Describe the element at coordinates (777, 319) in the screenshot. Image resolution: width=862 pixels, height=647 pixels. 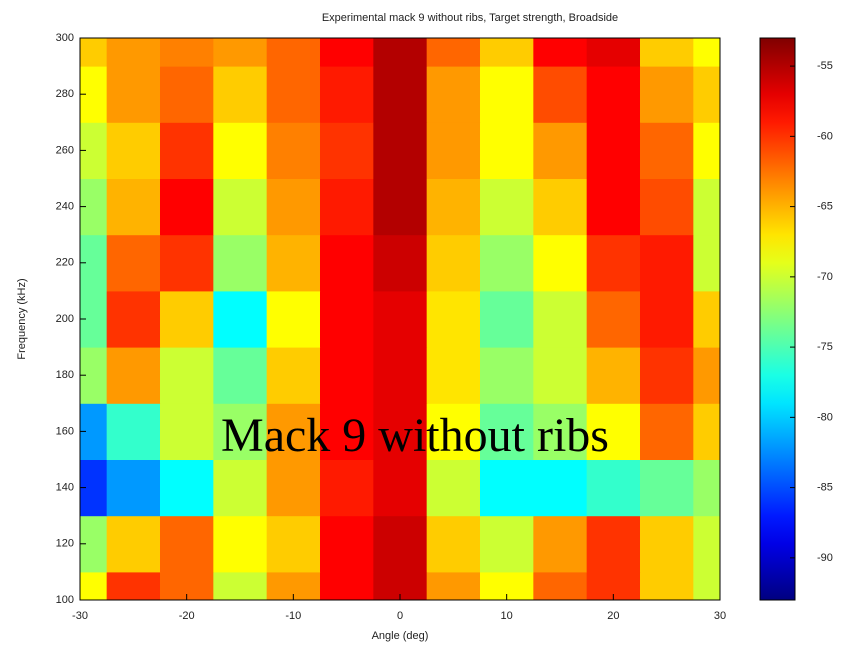
I see `colorbar` at that location.